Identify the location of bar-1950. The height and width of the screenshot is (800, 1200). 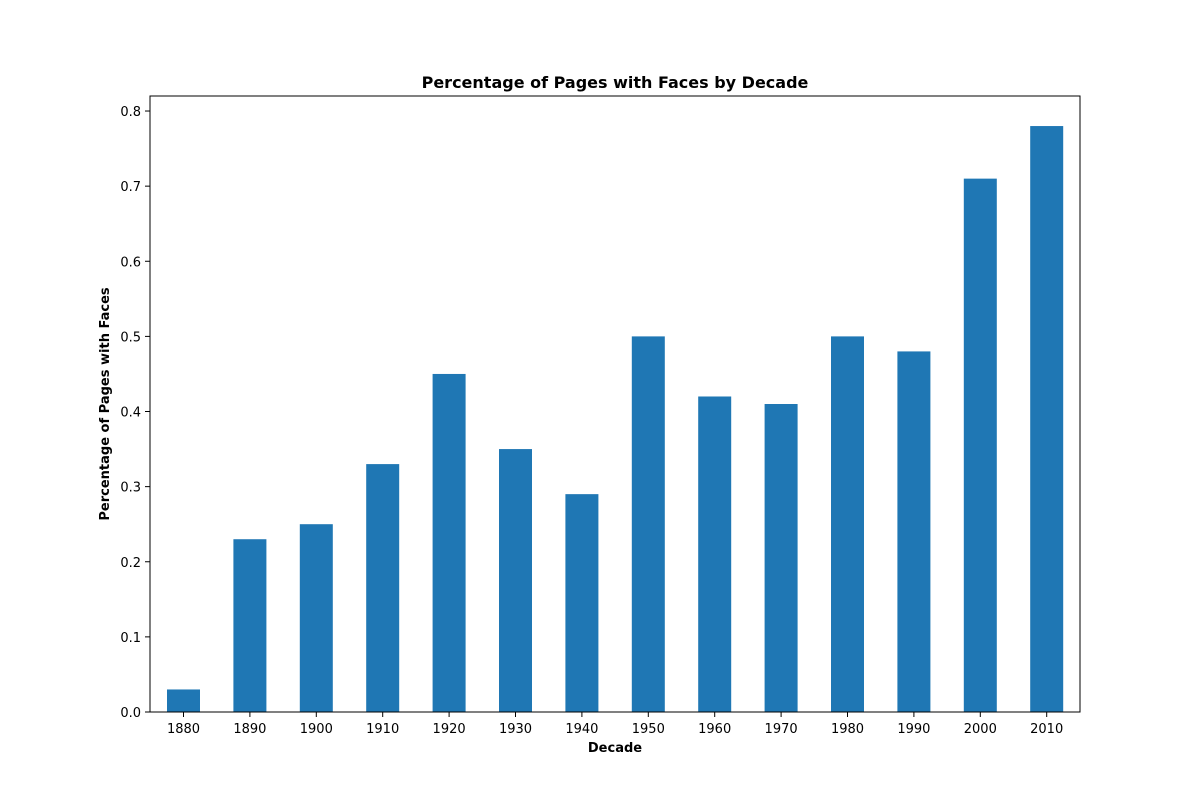
(648, 524).